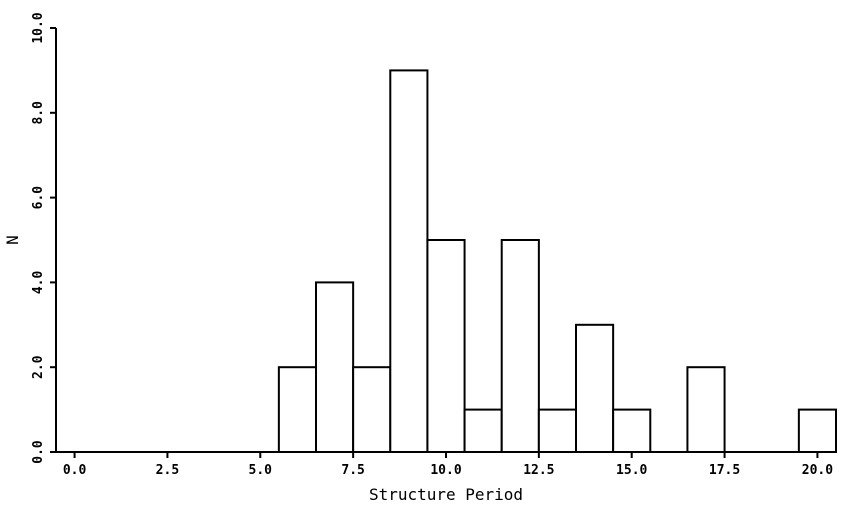  Describe the element at coordinates (43, 238) in the screenshot. I see `y-axis-ticks: 0.0 2.0 4.0 6.0 8.0 10.0` at that location.